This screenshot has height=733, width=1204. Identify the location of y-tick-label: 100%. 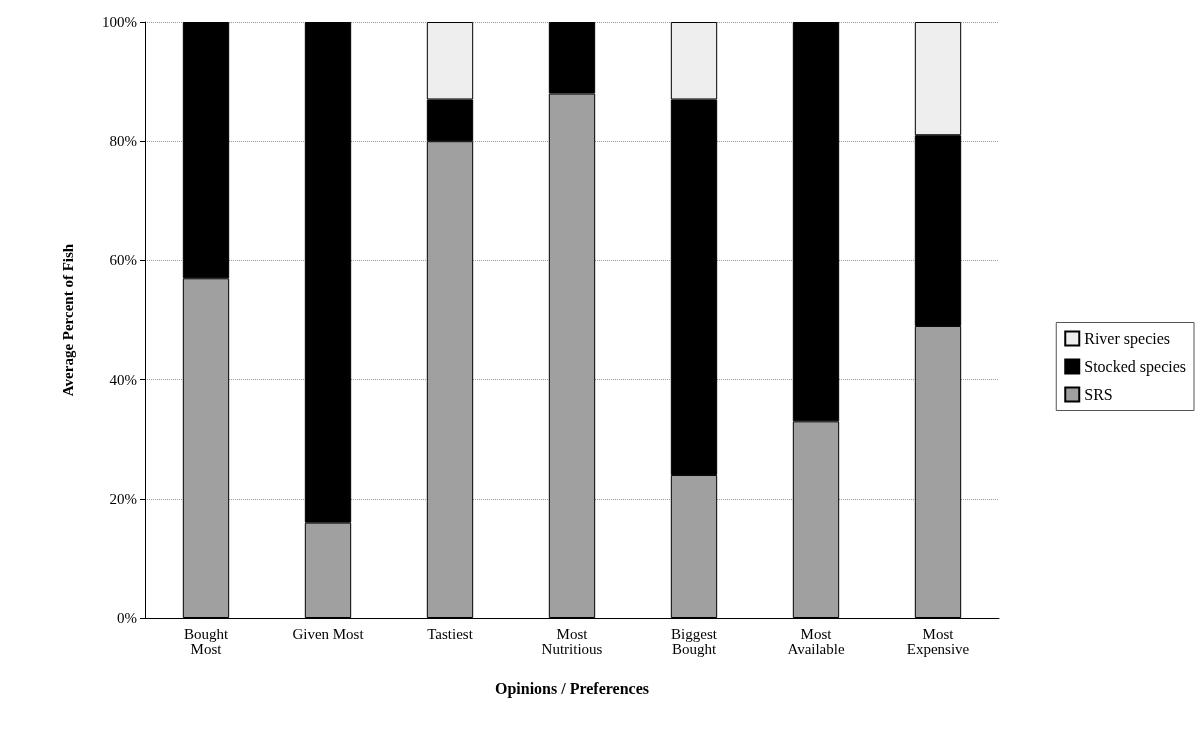
(119, 22).